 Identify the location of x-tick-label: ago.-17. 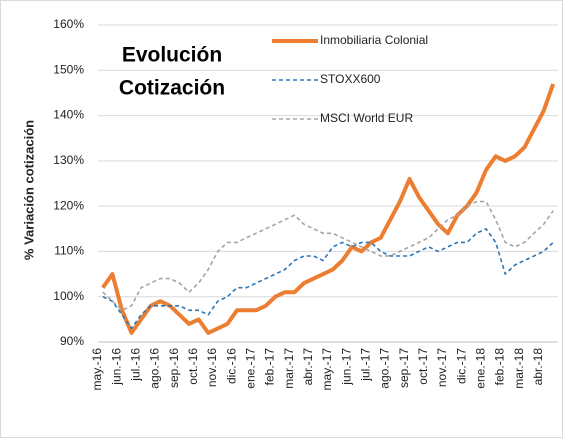
(385, 368).